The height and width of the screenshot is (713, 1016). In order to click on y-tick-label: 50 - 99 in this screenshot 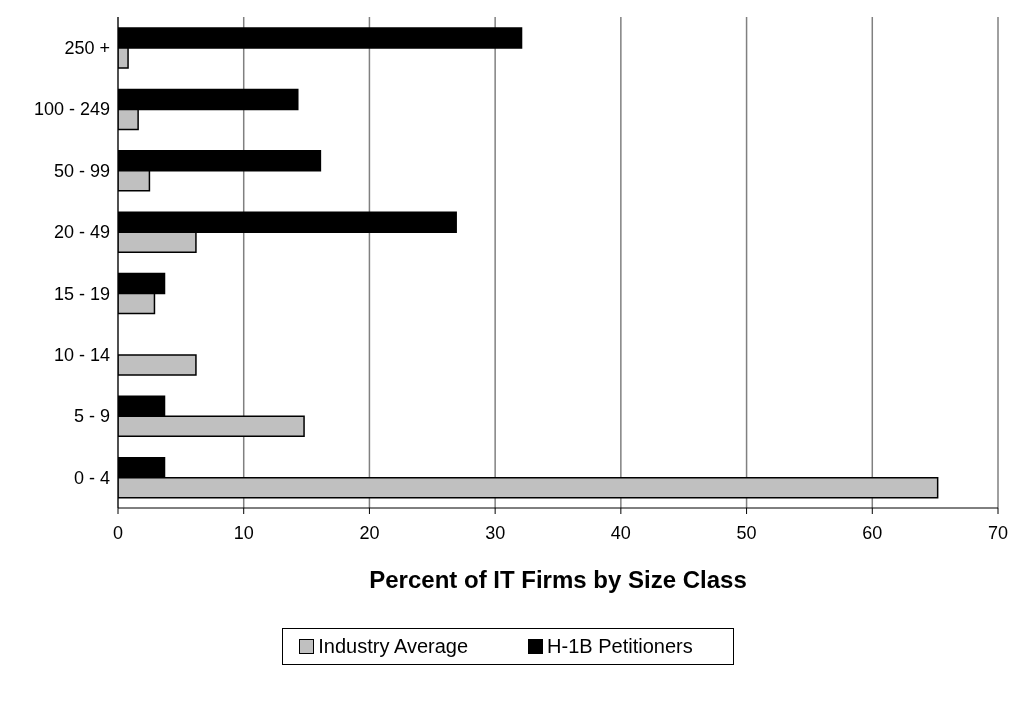, I will do `click(81, 170)`.